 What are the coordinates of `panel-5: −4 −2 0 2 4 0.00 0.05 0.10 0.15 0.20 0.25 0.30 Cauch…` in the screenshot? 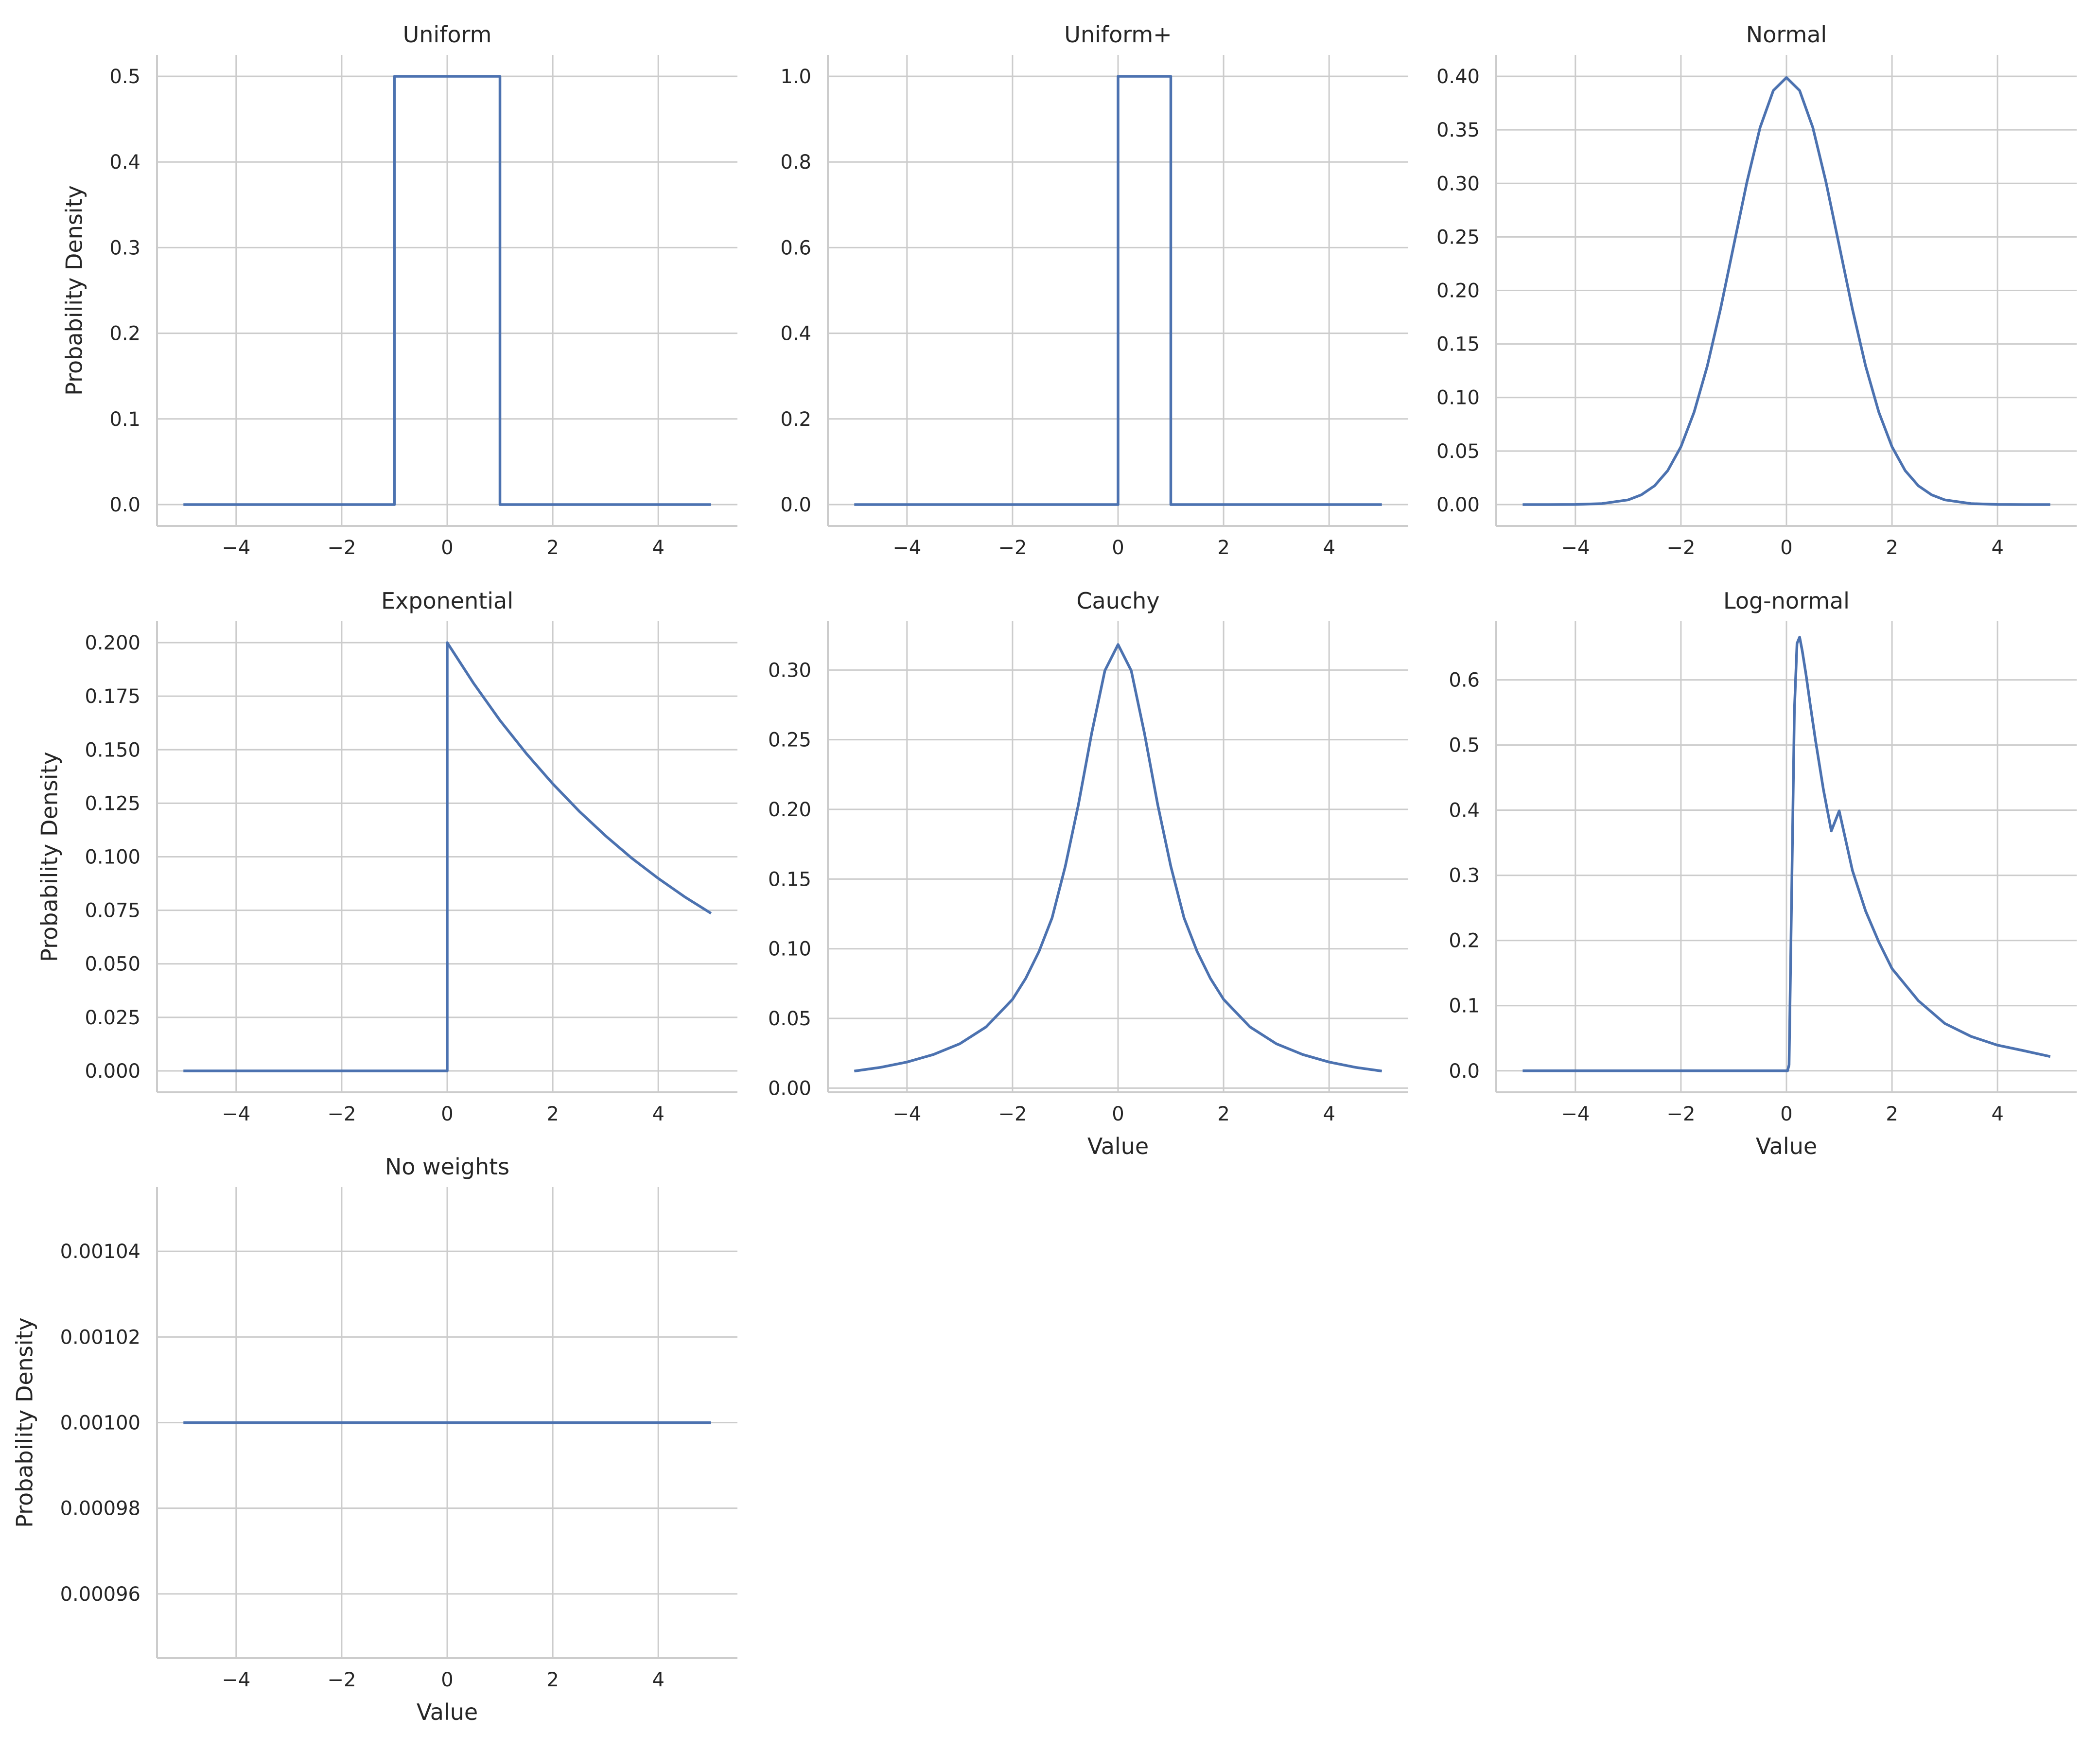 It's located at (1088, 873).